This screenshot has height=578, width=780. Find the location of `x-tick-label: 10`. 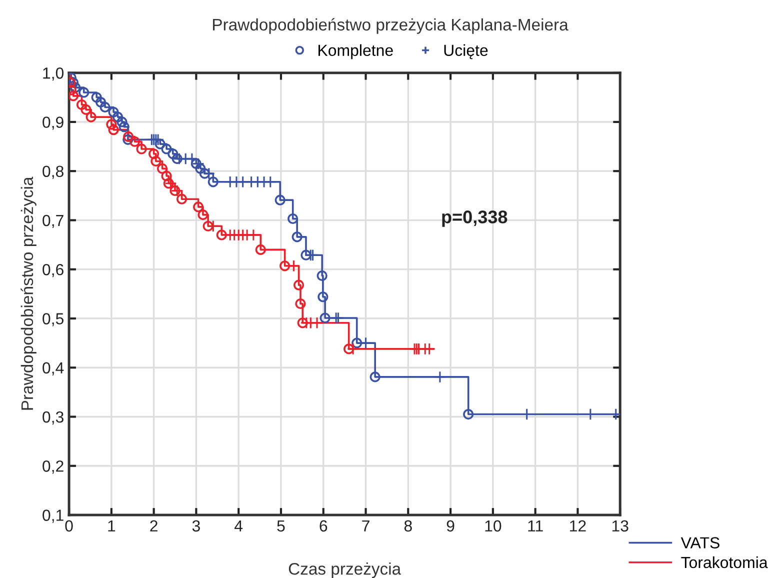

x-tick-label: 10 is located at coordinates (493, 526).